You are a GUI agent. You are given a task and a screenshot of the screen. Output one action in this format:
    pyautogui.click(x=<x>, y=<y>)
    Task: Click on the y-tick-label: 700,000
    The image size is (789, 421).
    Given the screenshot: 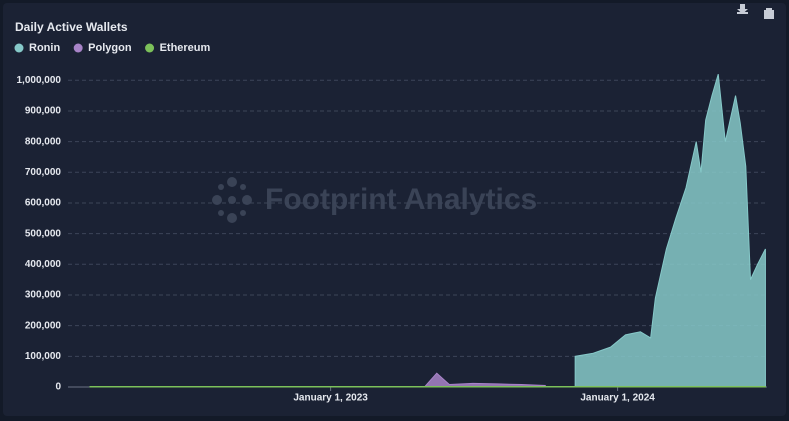 What is the action you would take?
    pyautogui.click(x=43, y=172)
    